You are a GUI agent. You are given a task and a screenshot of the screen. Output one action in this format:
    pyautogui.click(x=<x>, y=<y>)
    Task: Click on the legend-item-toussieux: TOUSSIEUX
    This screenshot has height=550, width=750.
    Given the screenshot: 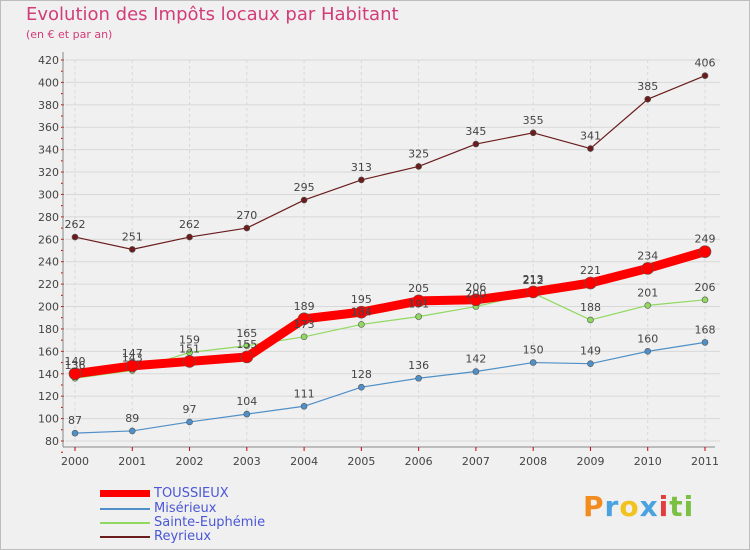 What is the action you would take?
    pyautogui.click(x=164, y=493)
    